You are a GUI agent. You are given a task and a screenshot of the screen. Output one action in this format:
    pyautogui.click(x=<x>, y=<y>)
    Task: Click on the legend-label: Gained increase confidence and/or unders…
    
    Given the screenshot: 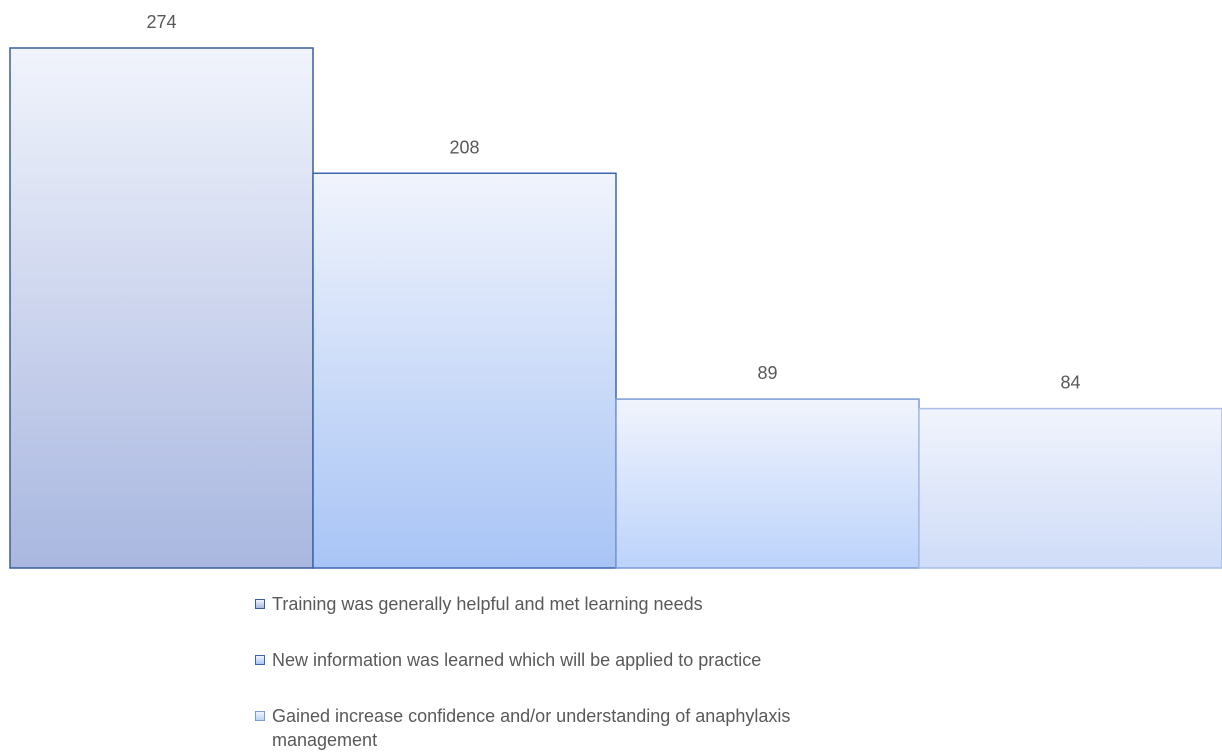 What is the action you would take?
    pyautogui.click(x=531, y=728)
    